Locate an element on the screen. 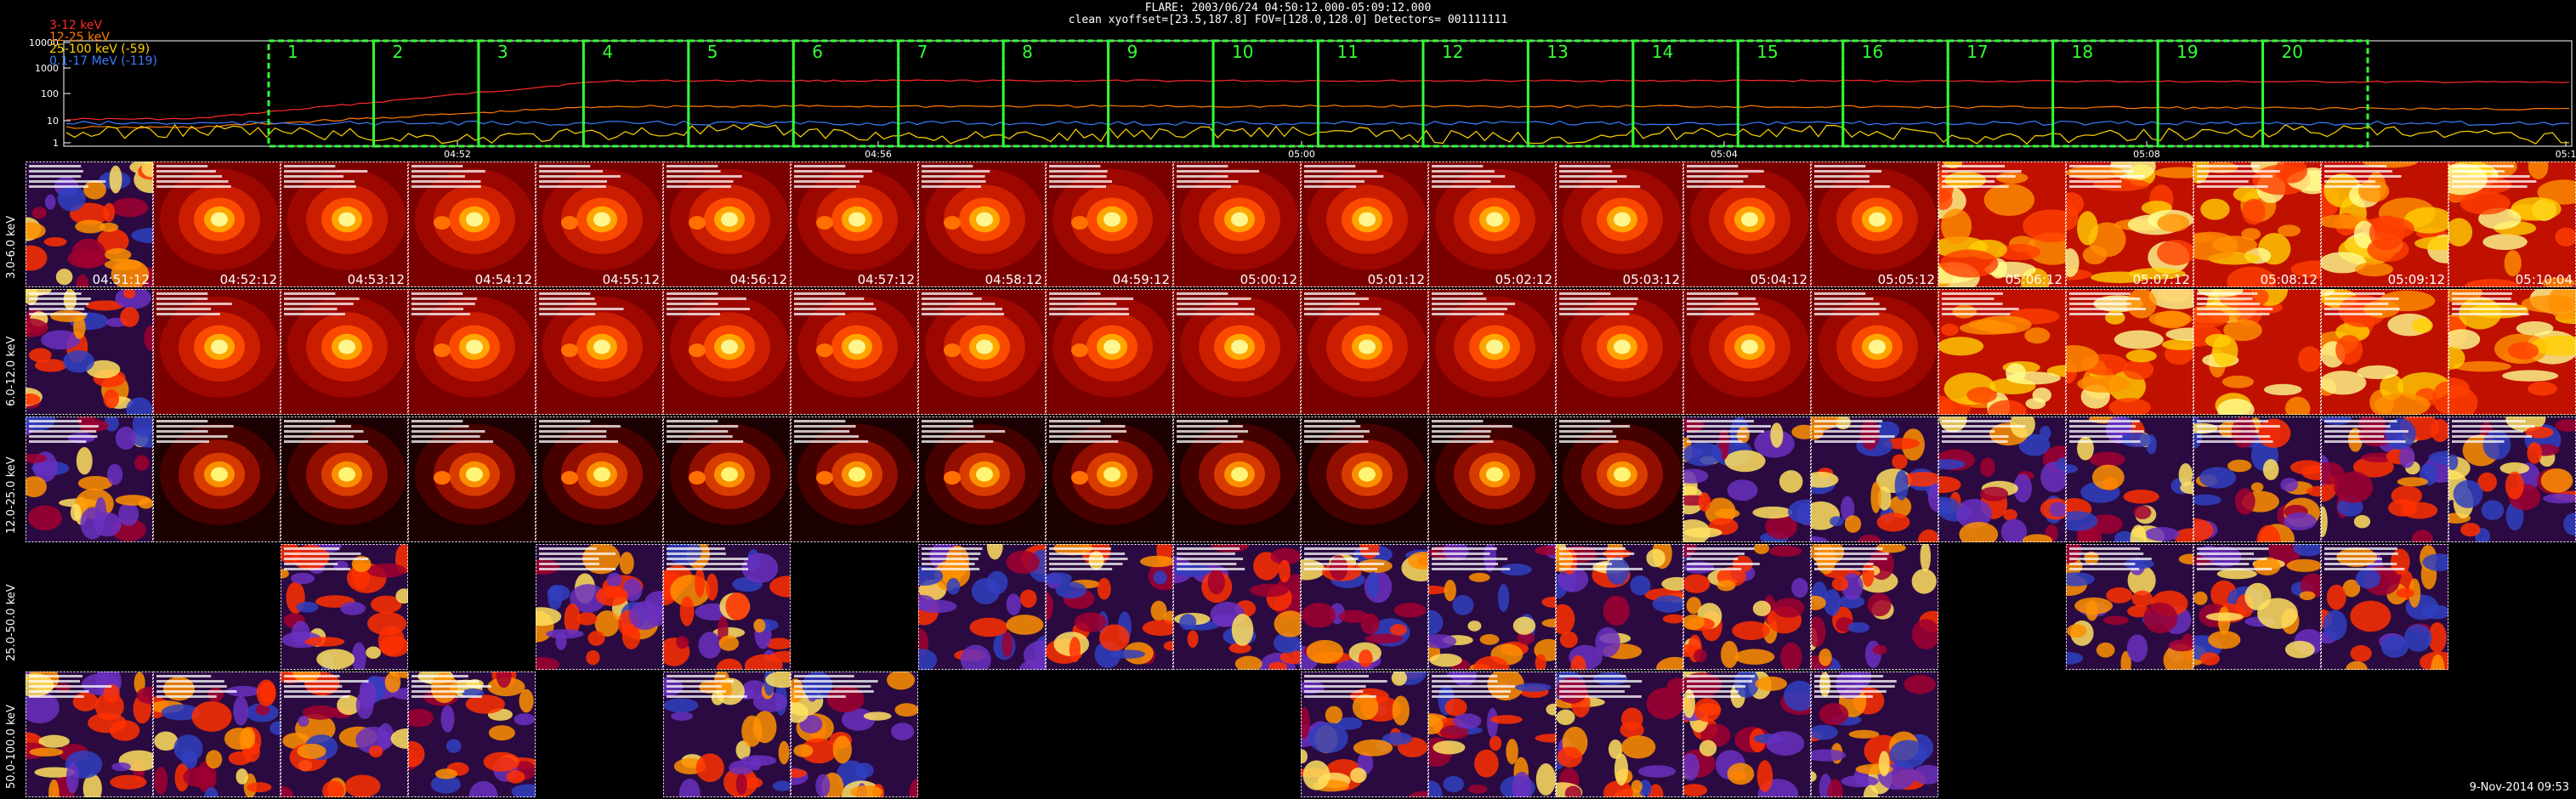  image-cell: 05:04:12 is located at coordinates (1747, 224).